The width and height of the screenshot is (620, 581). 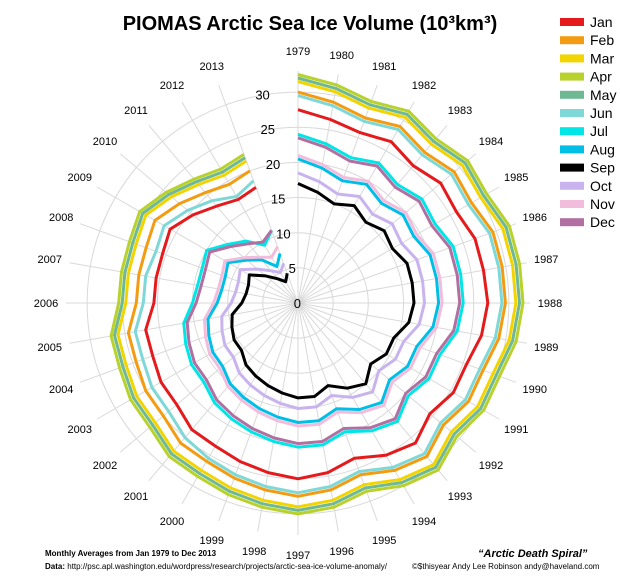 I want to click on radial-tick-label: 10, so click(x=283, y=234).